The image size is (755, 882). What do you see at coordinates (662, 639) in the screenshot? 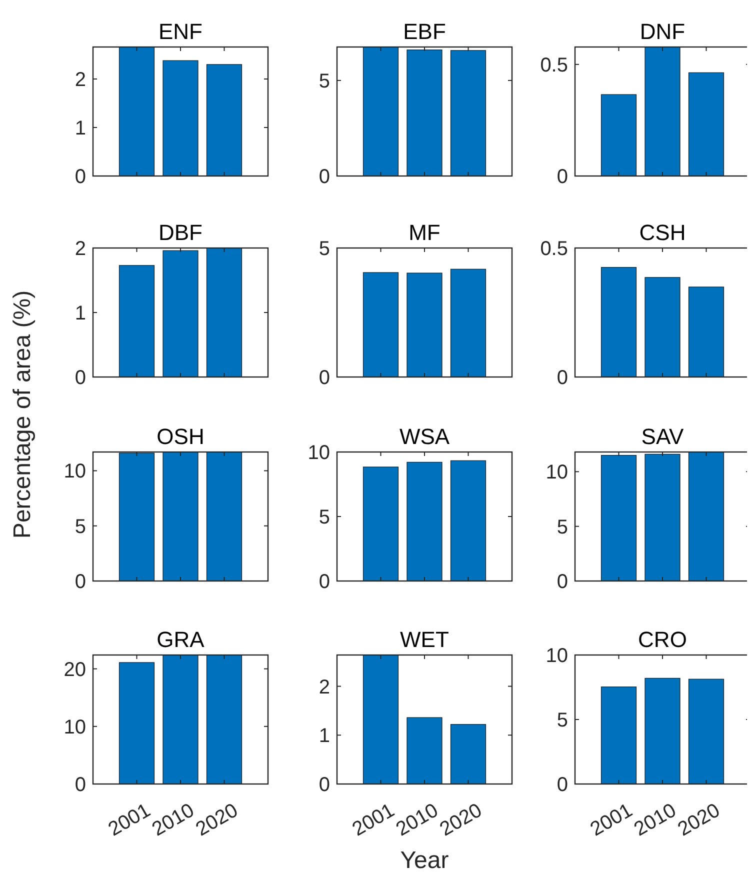
I see `chart-title: CRO` at bounding box center [662, 639].